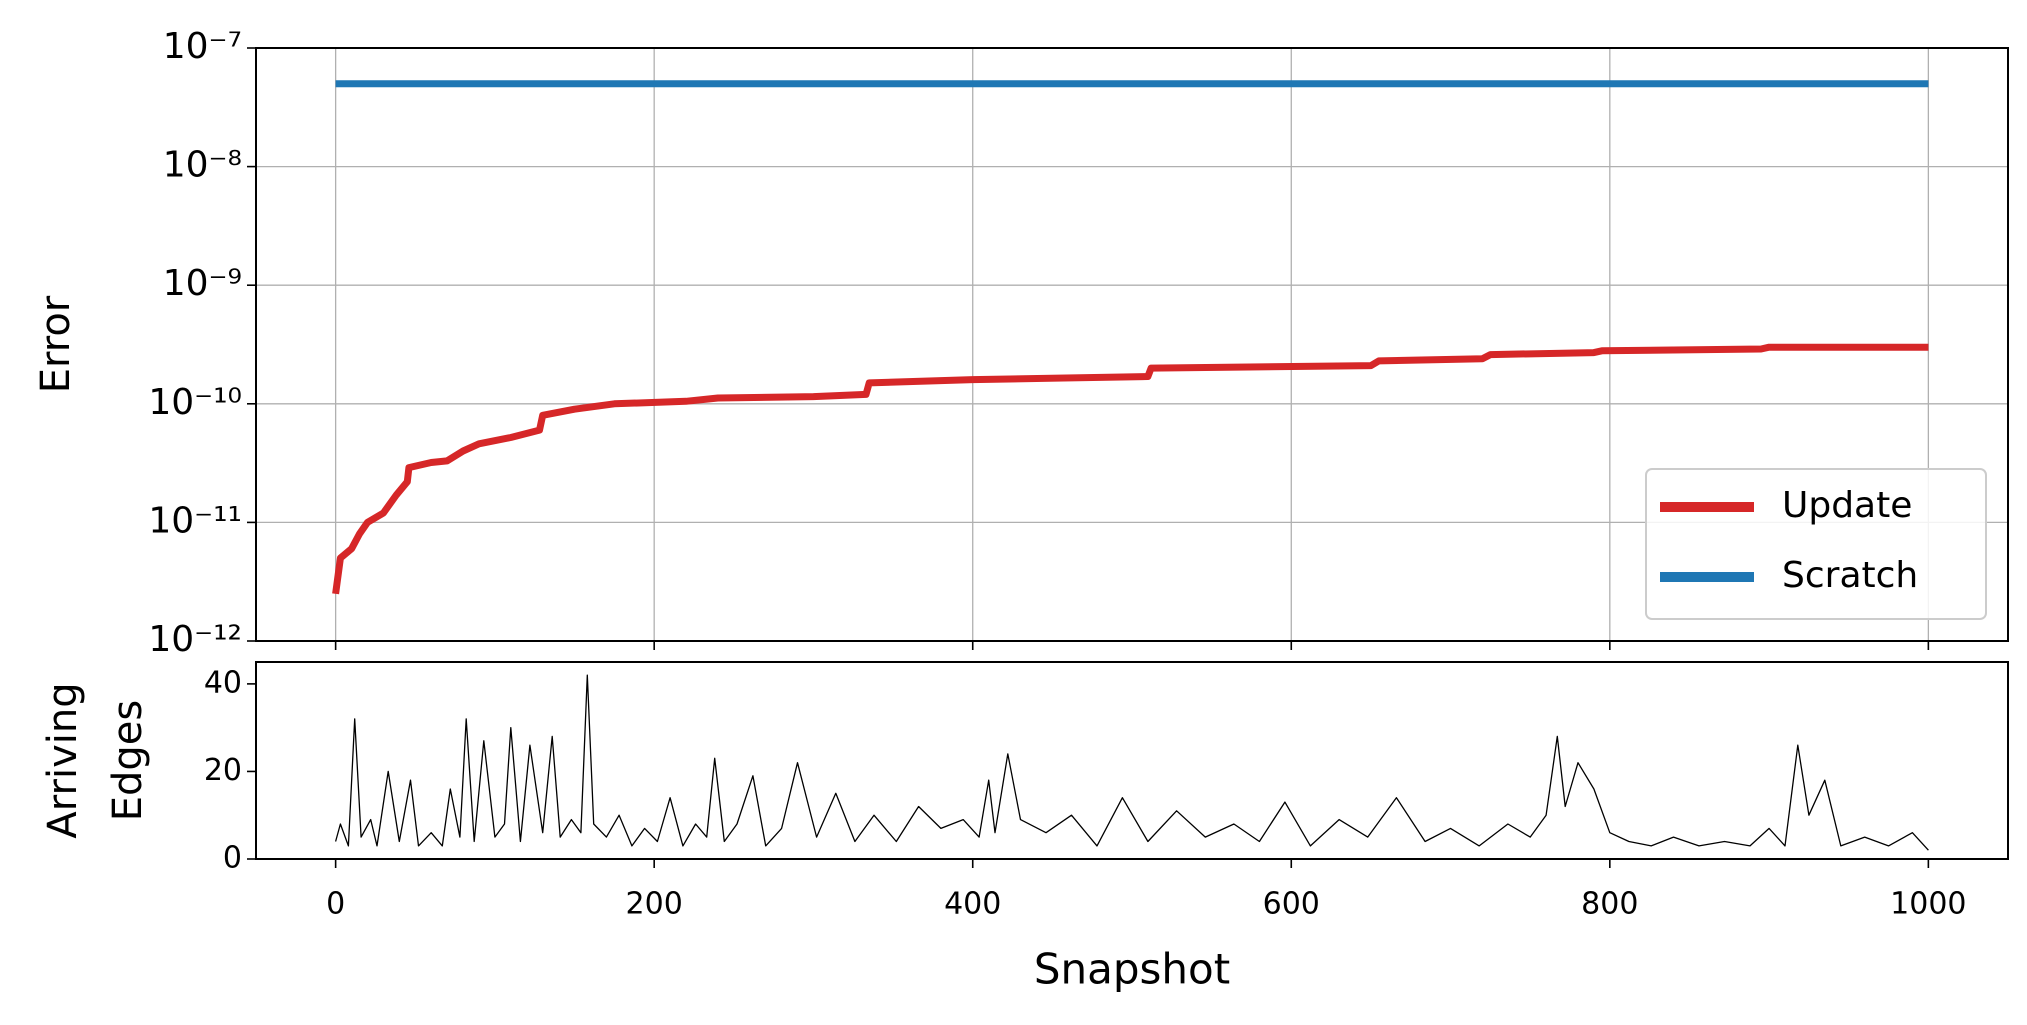  What do you see at coordinates (335, 904) in the screenshot?
I see `x-tick-label: 0` at bounding box center [335, 904].